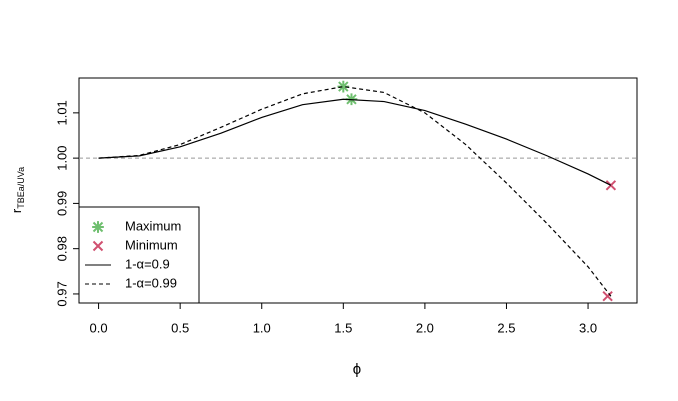 The height and width of the screenshot is (401, 678). Describe the element at coordinates (357, 369) in the screenshot. I see `x-axis-label: ϕ` at that location.